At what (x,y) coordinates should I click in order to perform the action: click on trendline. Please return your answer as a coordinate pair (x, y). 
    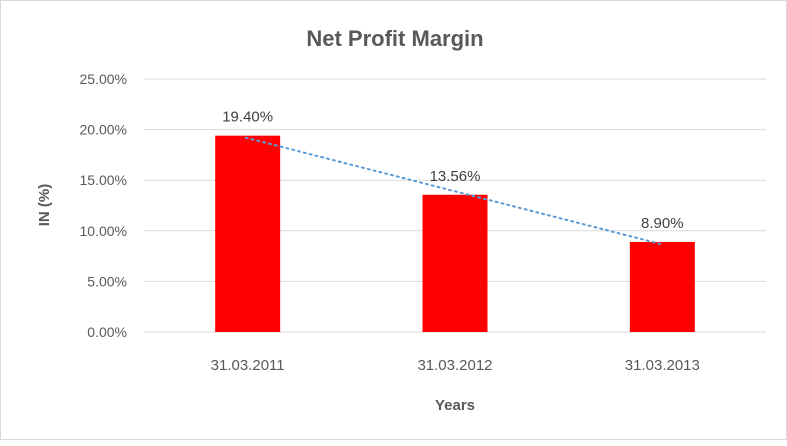
    Looking at the image, I should click on (453, 190).